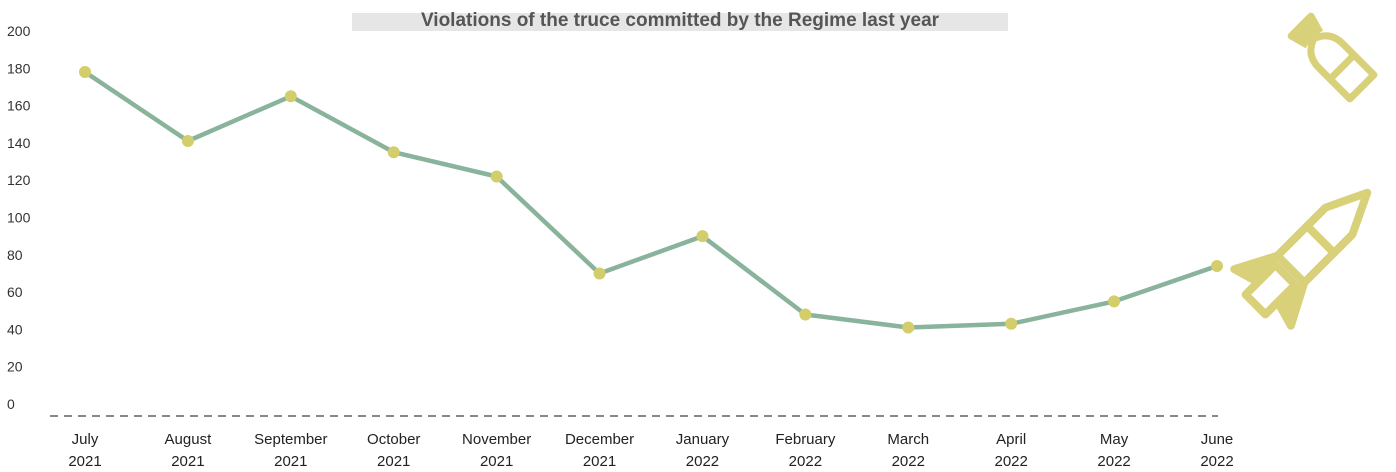 The image size is (1396, 472). What do you see at coordinates (19, 31) in the screenshot?
I see `y-tick-label: 200` at bounding box center [19, 31].